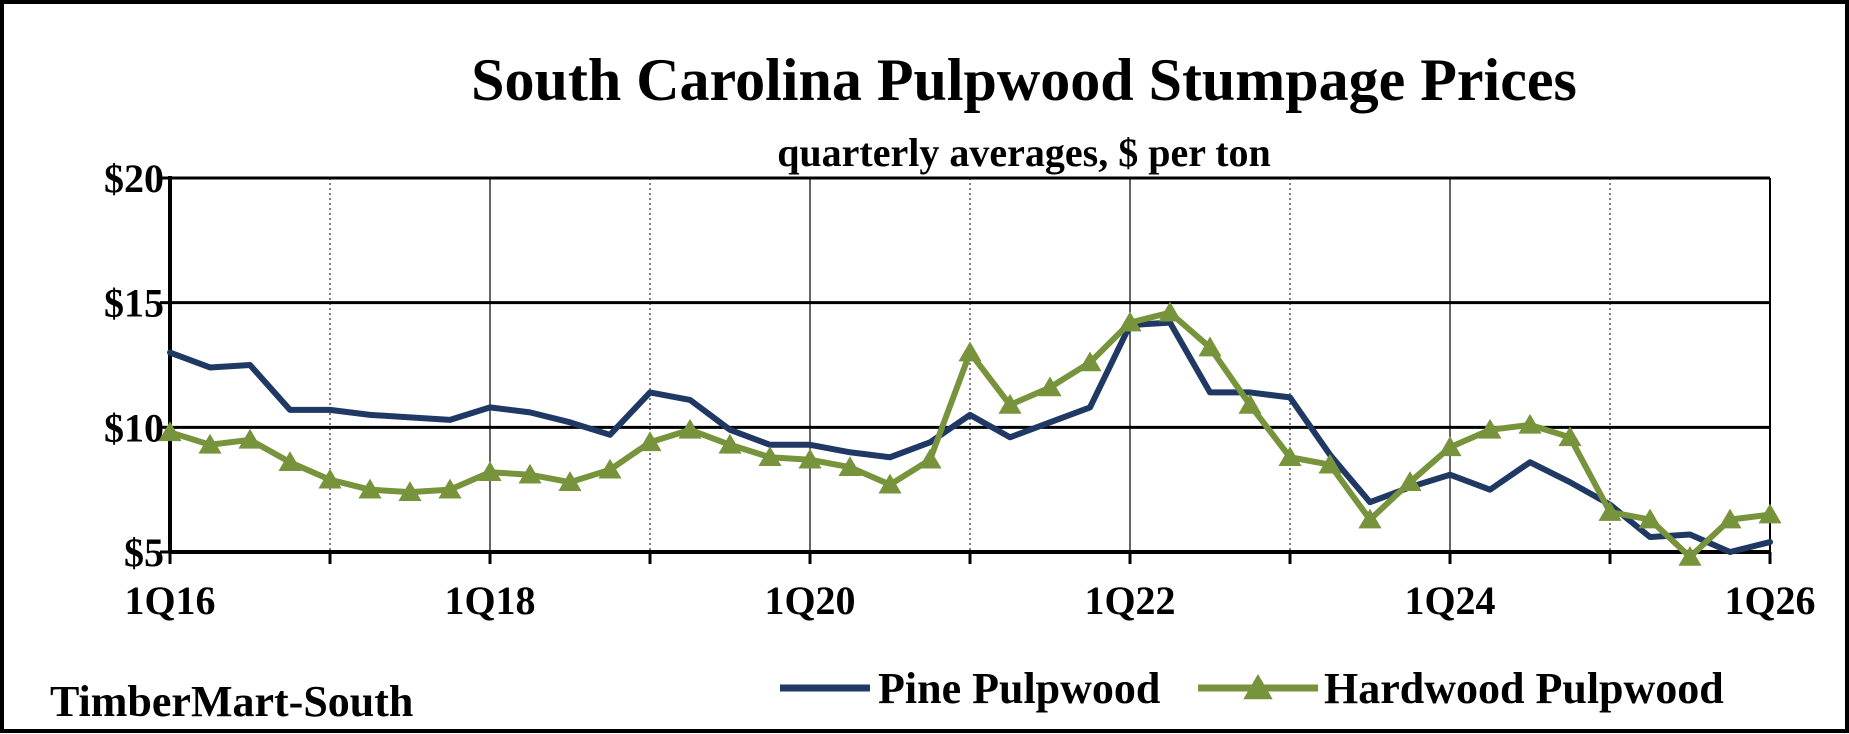  Describe the element at coordinates (169, 600) in the screenshot. I see `x-tick-label: 1Q16` at that location.